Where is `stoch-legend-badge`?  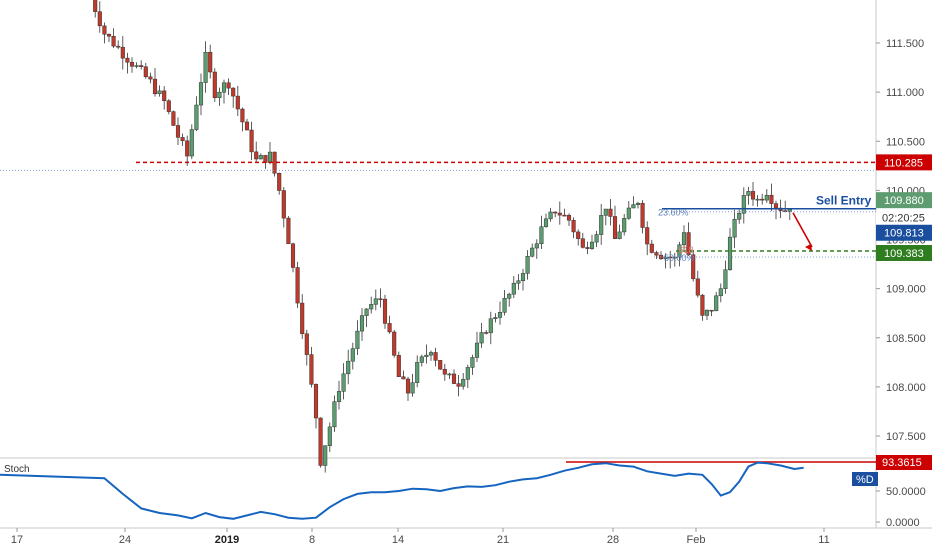 stoch-legend-badge is located at coordinates (865, 479).